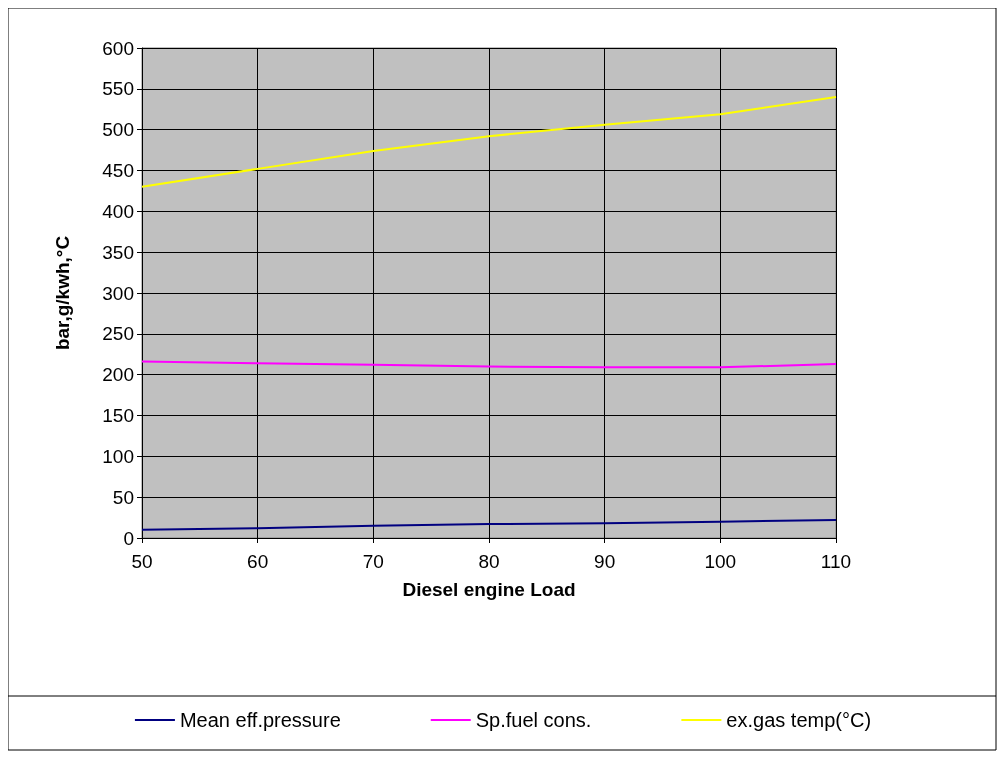 The width and height of the screenshot is (1005, 762). What do you see at coordinates (720, 561) in the screenshot?
I see `x-tick-label: 100` at bounding box center [720, 561].